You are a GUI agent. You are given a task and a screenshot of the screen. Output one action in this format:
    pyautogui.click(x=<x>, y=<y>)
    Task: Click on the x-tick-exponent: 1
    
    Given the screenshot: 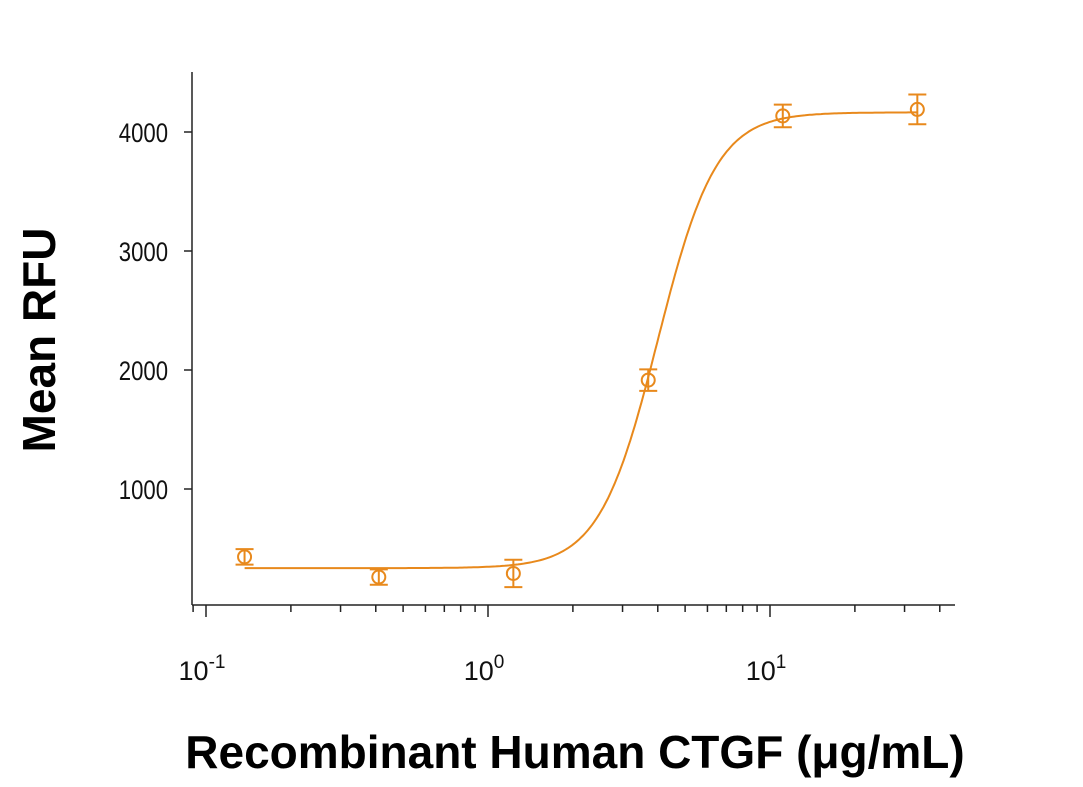 What is the action you would take?
    pyautogui.click(x=781, y=662)
    